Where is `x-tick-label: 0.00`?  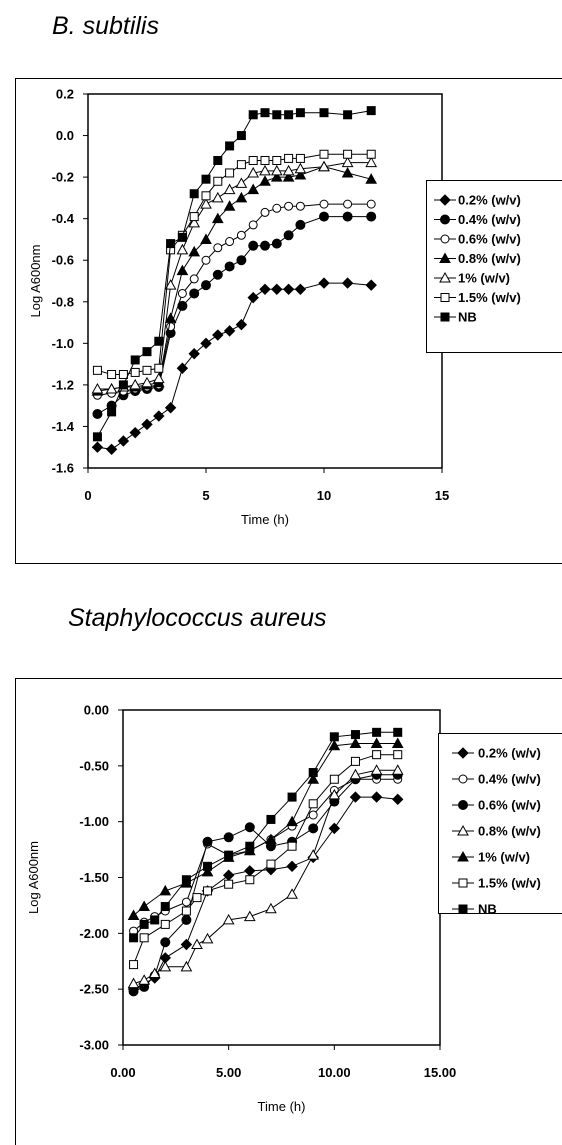
x-tick-label: 0.00 is located at coordinates (122, 1072).